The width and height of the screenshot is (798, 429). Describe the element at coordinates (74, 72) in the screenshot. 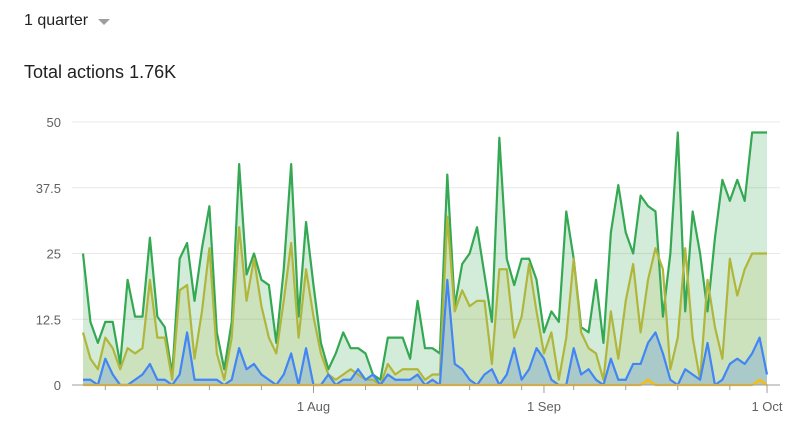

I see `total-actions-label: Total actions` at that location.